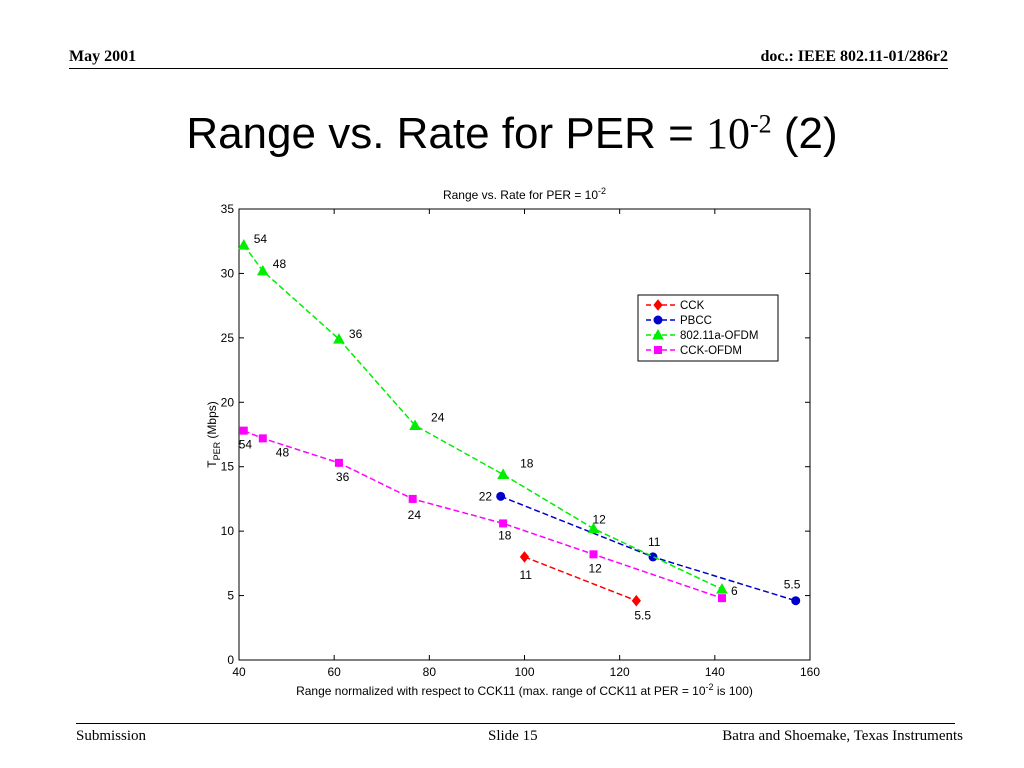 This screenshot has height=768, width=1024. Describe the element at coordinates (508, 68) in the screenshot. I see `header-rule` at that location.